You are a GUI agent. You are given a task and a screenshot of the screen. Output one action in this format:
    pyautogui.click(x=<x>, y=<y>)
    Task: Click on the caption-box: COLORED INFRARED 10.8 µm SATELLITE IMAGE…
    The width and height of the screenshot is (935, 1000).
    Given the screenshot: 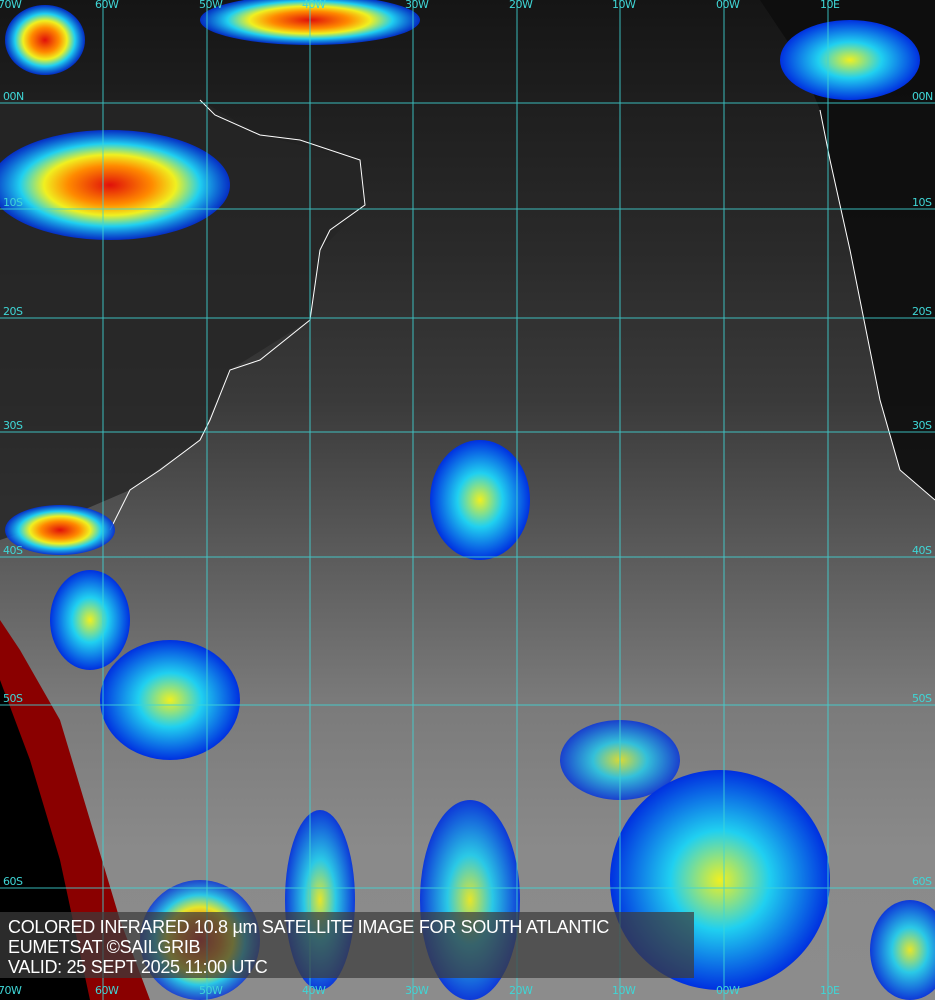 What is the action you would take?
    pyautogui.click(x=347, y=945)
    